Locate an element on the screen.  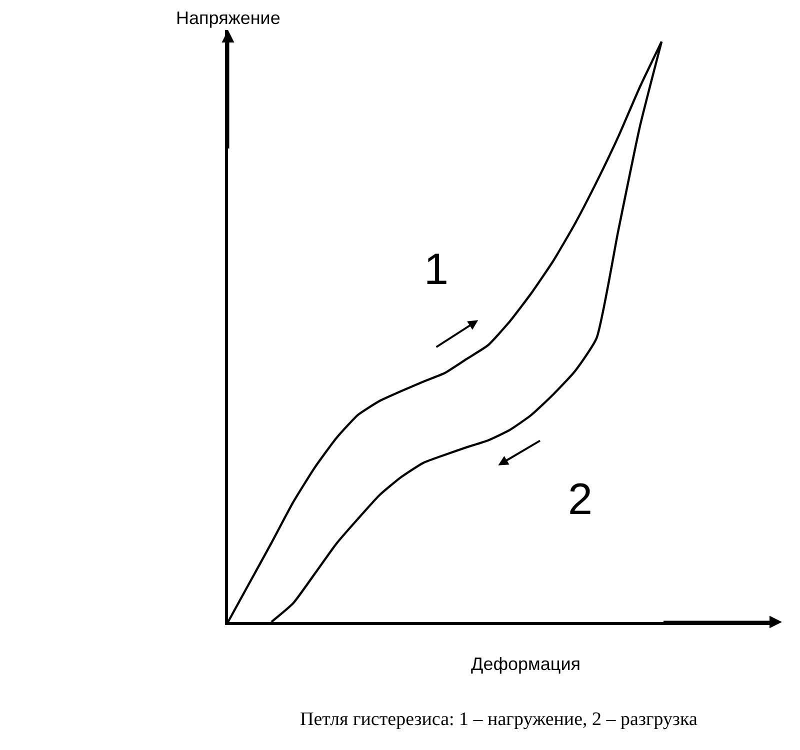
text: Петля гистерезиса: 1 – нагружение, 2 – разгрузка is located at coordinates (499, 719).